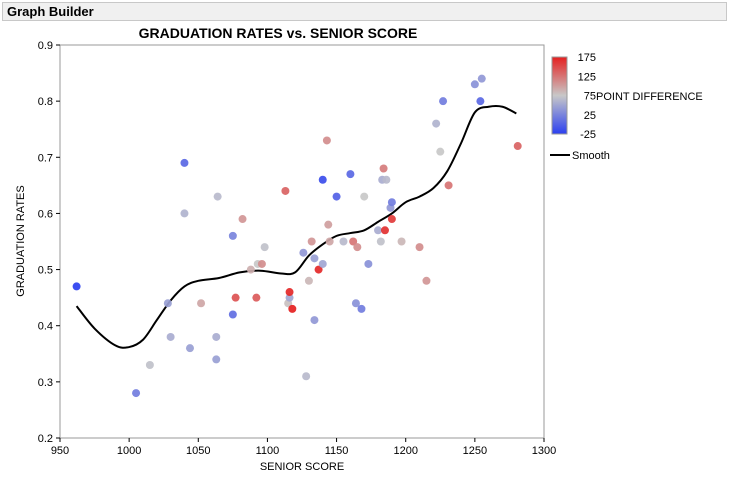 The width and height of the screenshot is (731, 479). I want to click on color-variable-name: POINT DIFFERENCE, so click(649, 97).